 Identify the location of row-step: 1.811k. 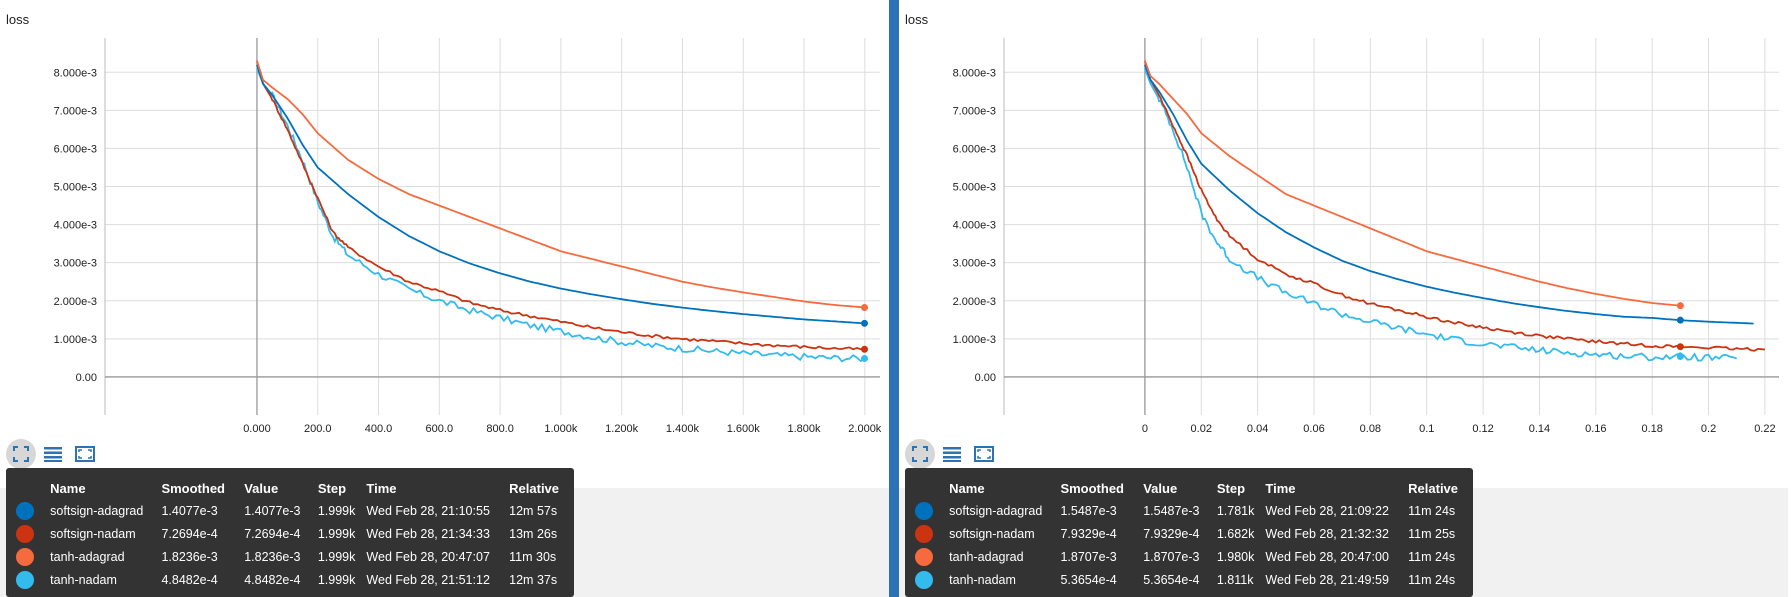
(1235, 579).